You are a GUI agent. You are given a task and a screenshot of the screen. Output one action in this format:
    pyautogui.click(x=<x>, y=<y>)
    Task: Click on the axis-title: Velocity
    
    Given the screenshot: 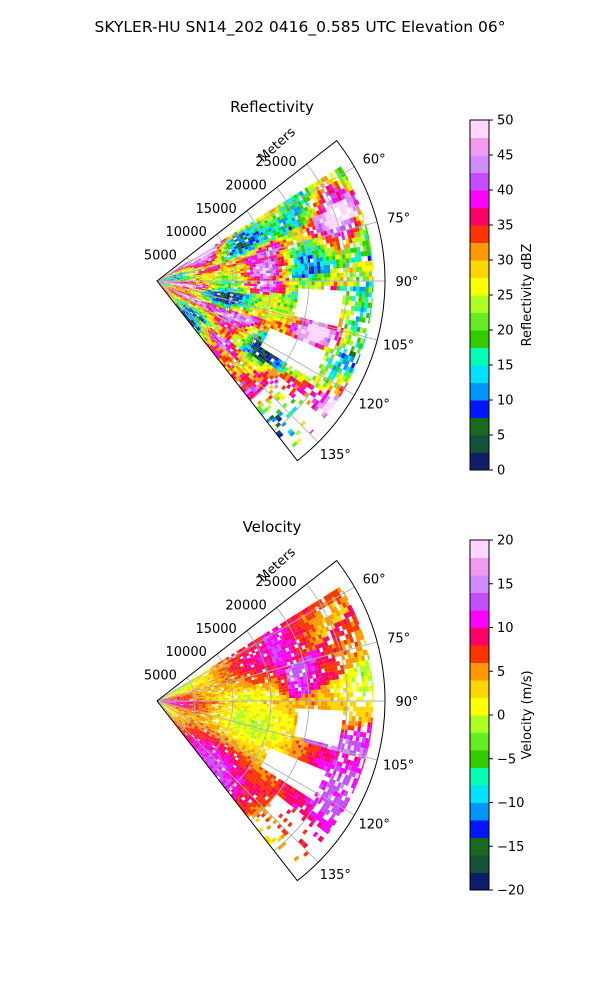 What is the action you would take?
    pyautogui.click(x=272, y=527)
    